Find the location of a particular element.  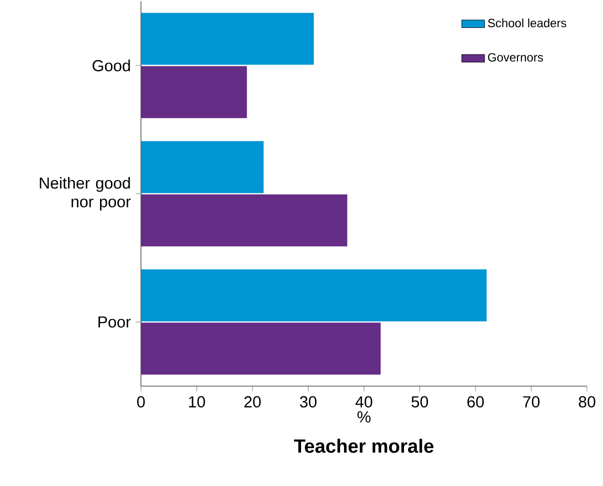

x-tick-label: 70 is located at coordinates (531, 402).